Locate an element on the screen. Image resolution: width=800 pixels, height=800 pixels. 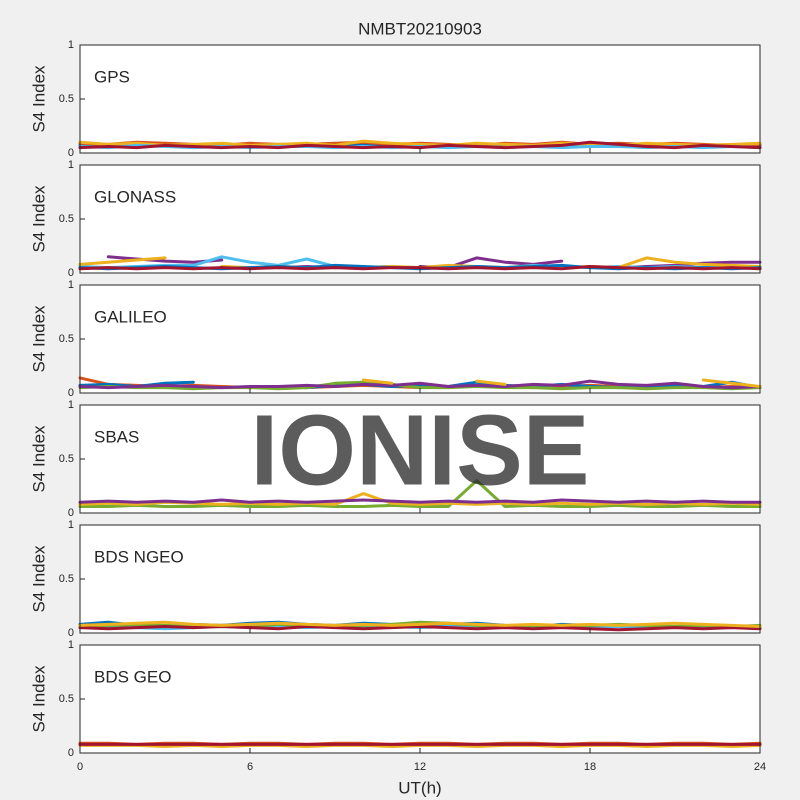
x-tick-label: 0 is located at coordinates (80, 767).